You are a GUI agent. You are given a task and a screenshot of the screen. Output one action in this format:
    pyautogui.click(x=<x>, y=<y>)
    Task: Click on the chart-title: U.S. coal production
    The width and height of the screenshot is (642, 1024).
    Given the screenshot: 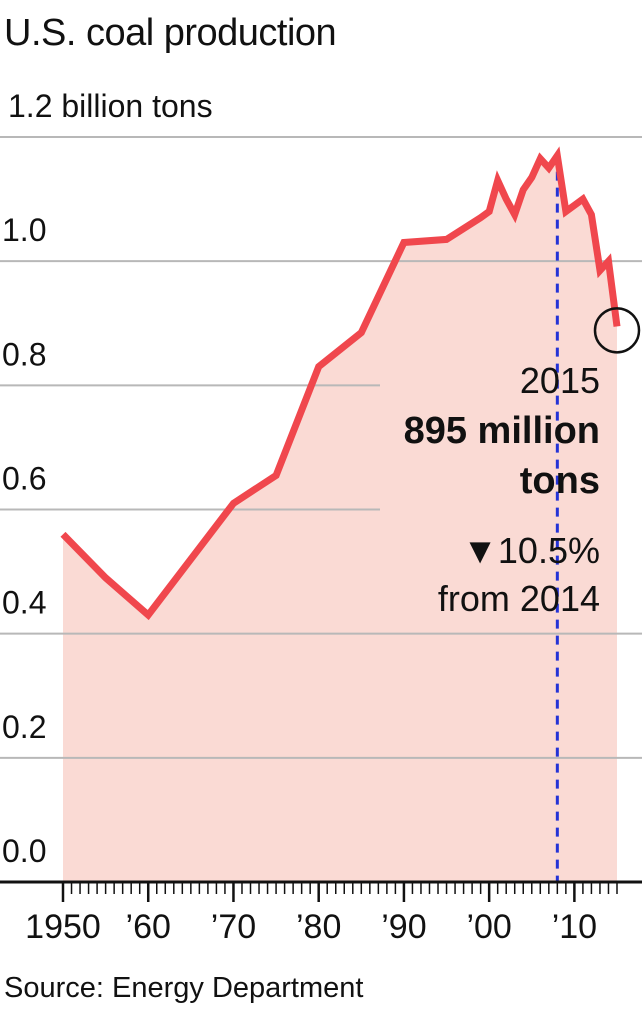 What is the action you would take?
    pyautogui.click(x=170, y=33)
    